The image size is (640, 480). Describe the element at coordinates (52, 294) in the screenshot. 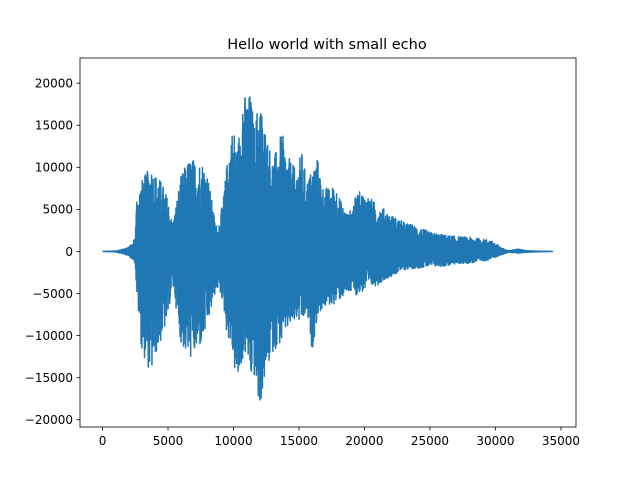

I see `y-tick-label: −5000` at that location.